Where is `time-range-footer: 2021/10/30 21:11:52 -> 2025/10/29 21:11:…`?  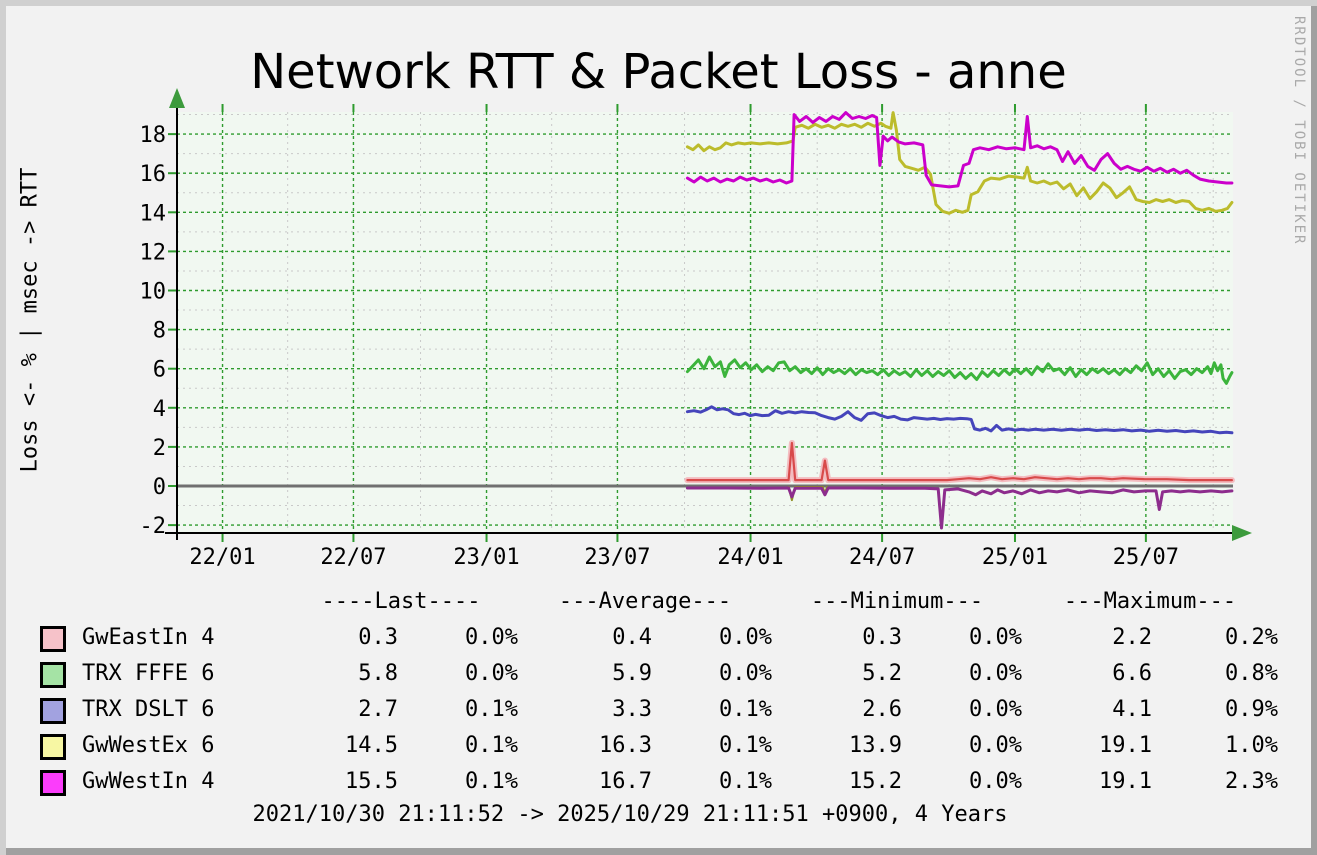 time-range-footer: 2021/10/30 21:11:52 -> 2025/10/29 21:11:… is located at coordinates (630, 814).